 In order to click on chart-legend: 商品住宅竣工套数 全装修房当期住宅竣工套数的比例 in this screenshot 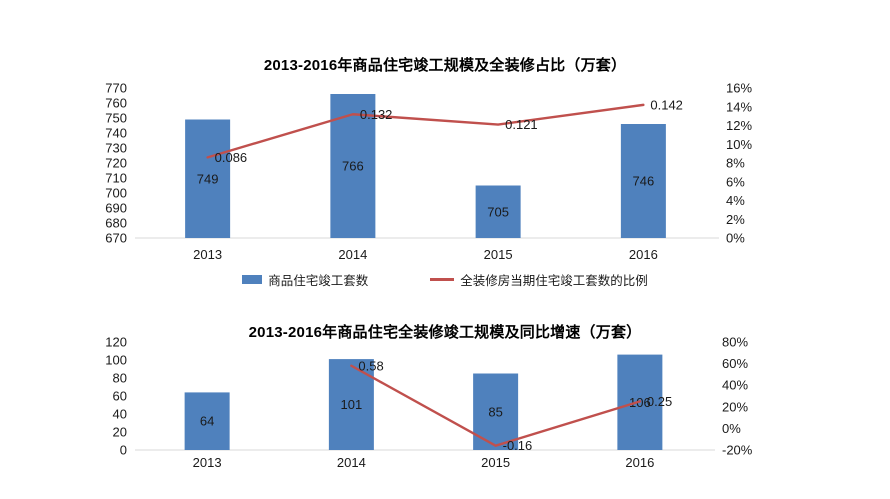, I will do `click(445, 279)`.